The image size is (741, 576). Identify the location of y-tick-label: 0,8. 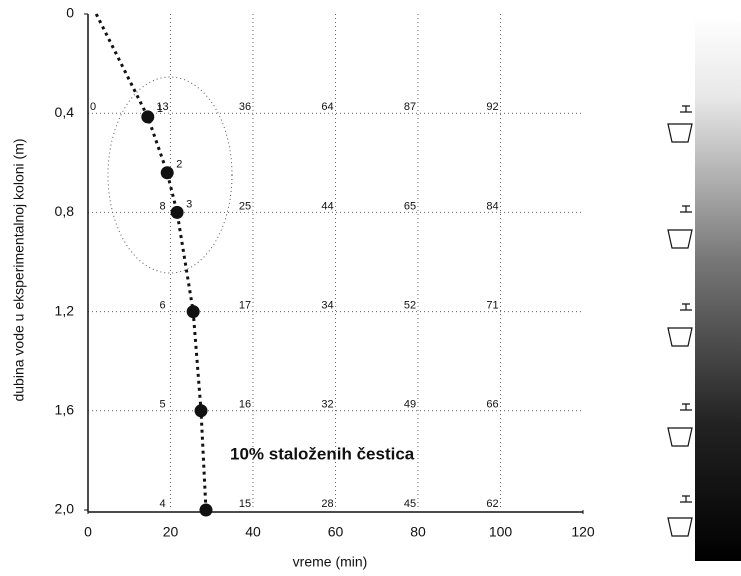
(65, 211).